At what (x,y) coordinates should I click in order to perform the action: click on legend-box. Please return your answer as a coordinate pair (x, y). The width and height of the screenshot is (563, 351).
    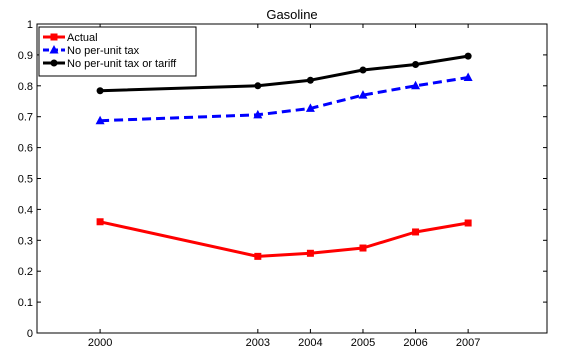
    Looking at the image, I should click on (117, 51).